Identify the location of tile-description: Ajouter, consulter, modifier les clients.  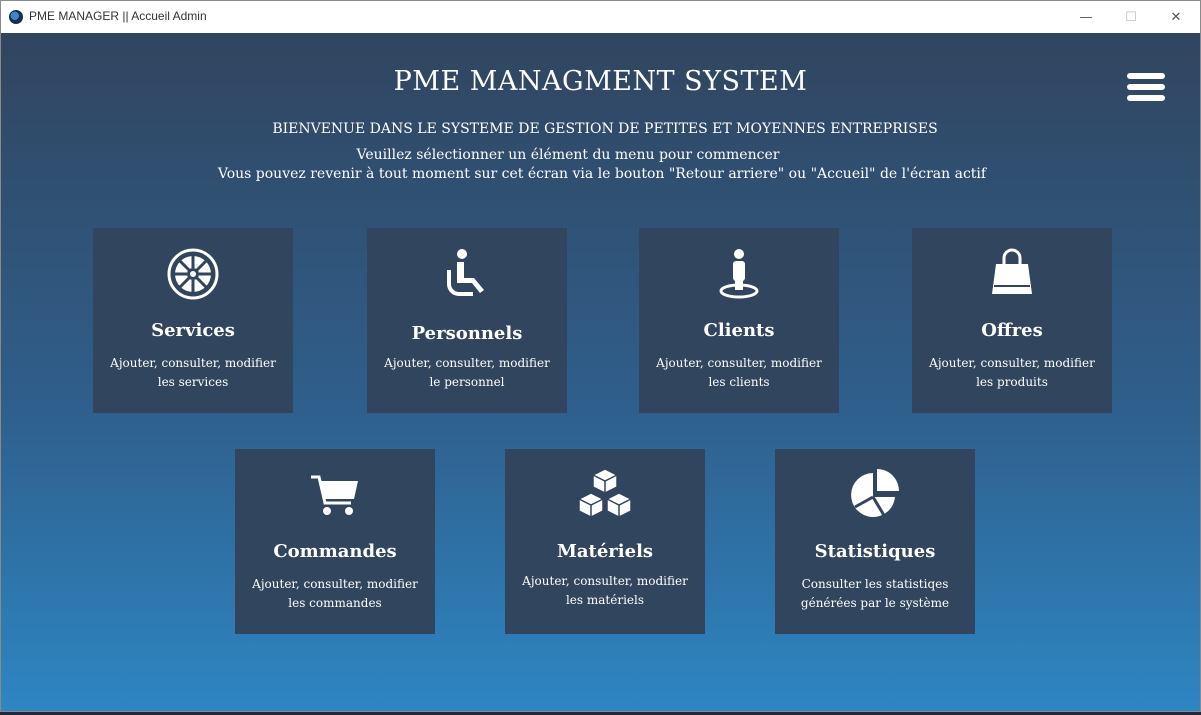
(739, 372).